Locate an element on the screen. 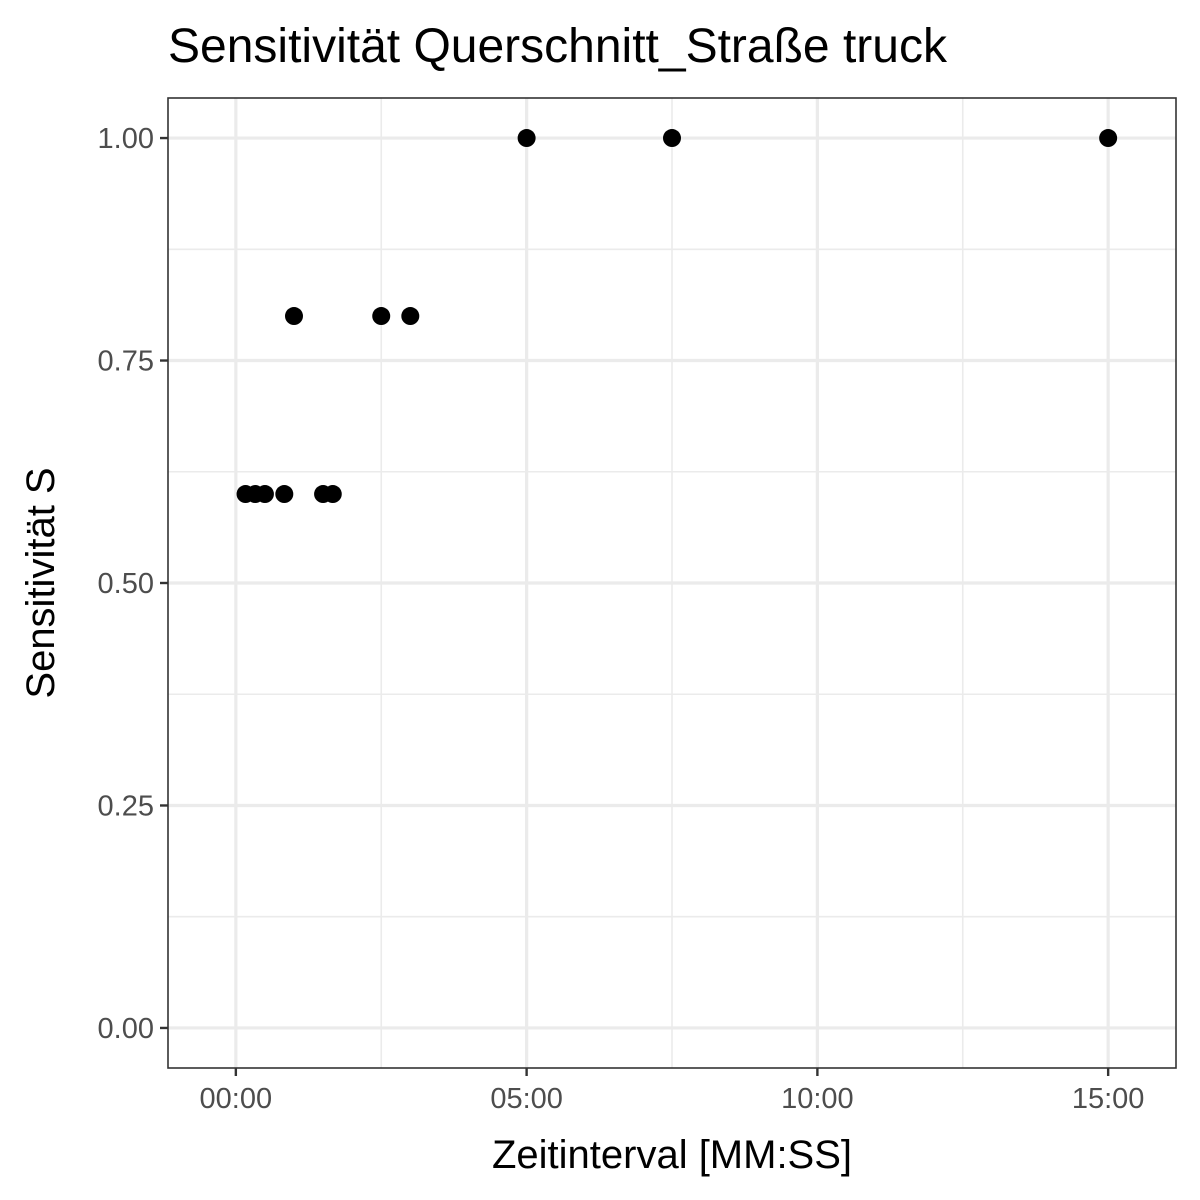 The height and width of the screenshot is (1200, 1200). y-tick-label: 0.00 is located at coordinates (126, 1029).